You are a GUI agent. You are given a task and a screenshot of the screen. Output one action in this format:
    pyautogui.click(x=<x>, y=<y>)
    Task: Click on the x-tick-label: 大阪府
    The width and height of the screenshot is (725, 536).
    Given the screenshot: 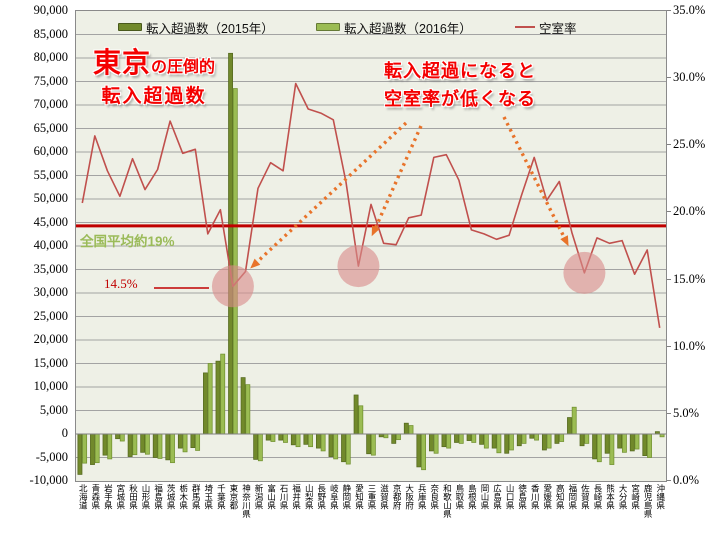 What is the action you would take?
    pyautogui.click(x=409, y=497)
    